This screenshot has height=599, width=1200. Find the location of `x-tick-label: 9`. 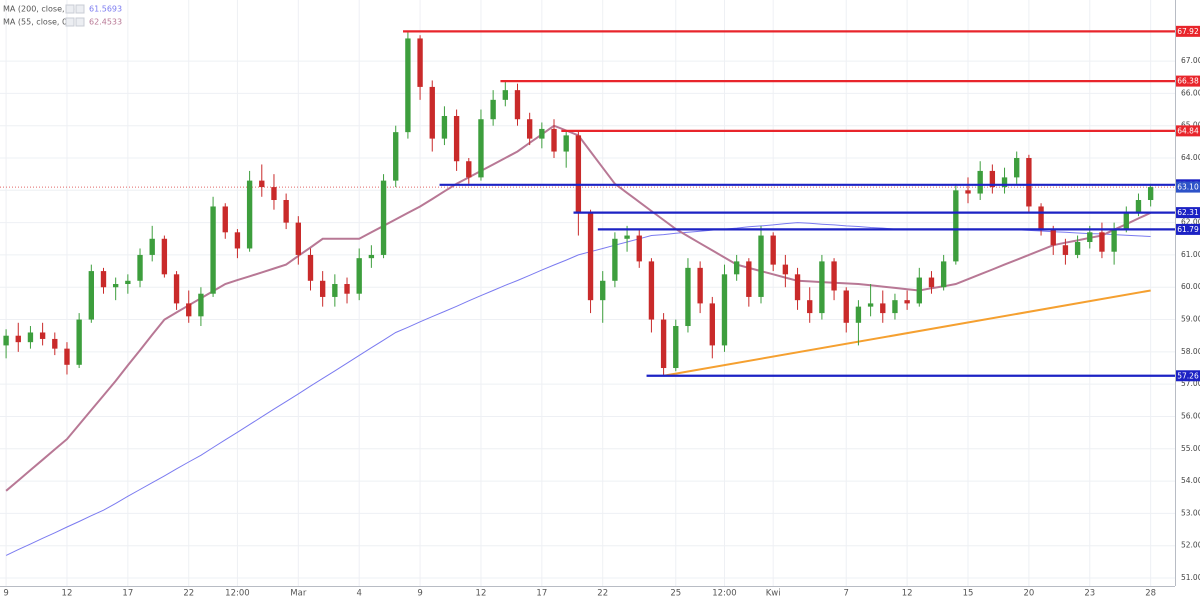

x-tick-label: 9 is located at coordinates (5, 594).